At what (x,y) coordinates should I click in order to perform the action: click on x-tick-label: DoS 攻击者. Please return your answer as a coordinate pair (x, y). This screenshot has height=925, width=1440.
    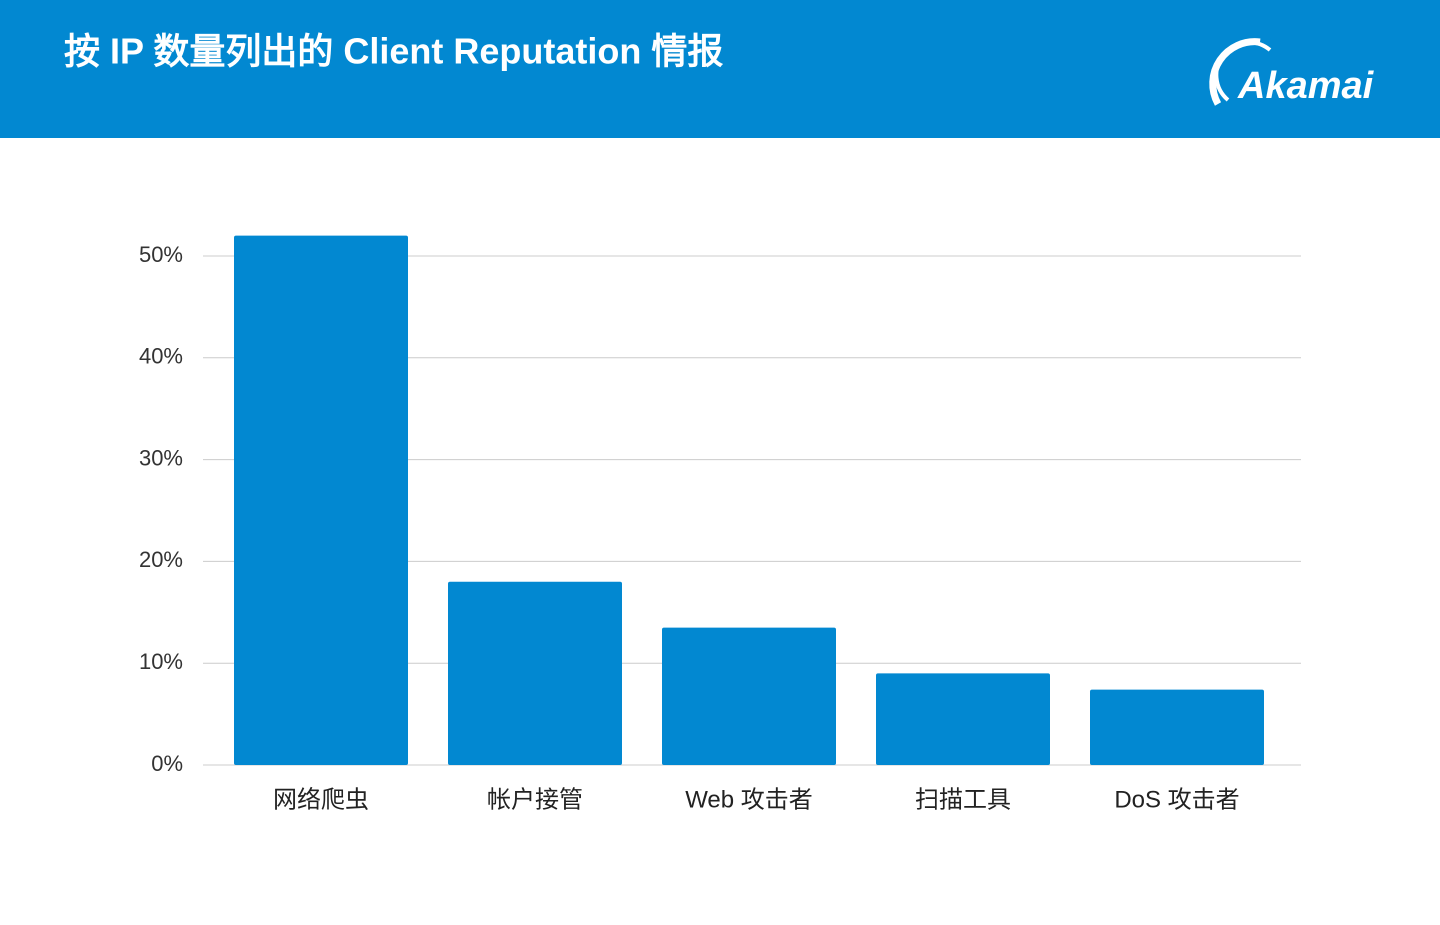
    Looking at the image, I should click on (1176, 799).